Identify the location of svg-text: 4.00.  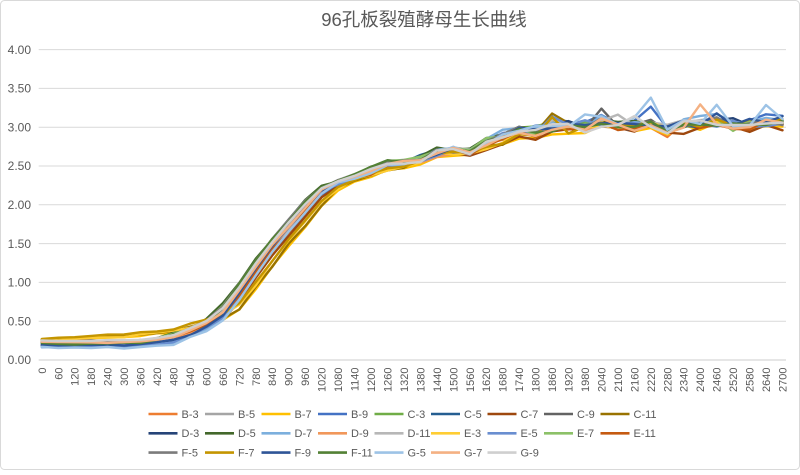
(20, 50).